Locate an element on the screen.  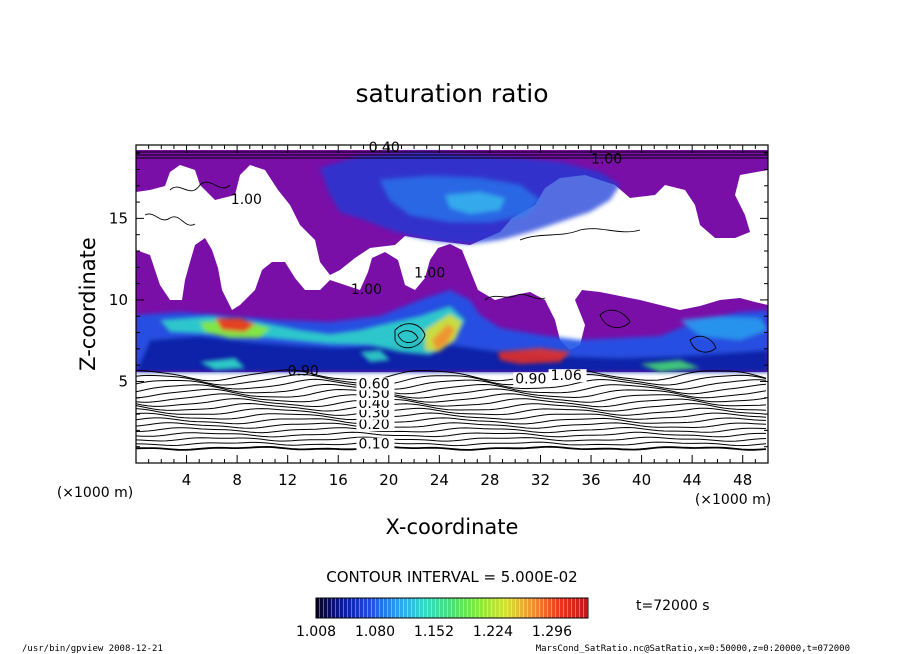
x-tick-label: 12 is located at coordinates (287, 480).